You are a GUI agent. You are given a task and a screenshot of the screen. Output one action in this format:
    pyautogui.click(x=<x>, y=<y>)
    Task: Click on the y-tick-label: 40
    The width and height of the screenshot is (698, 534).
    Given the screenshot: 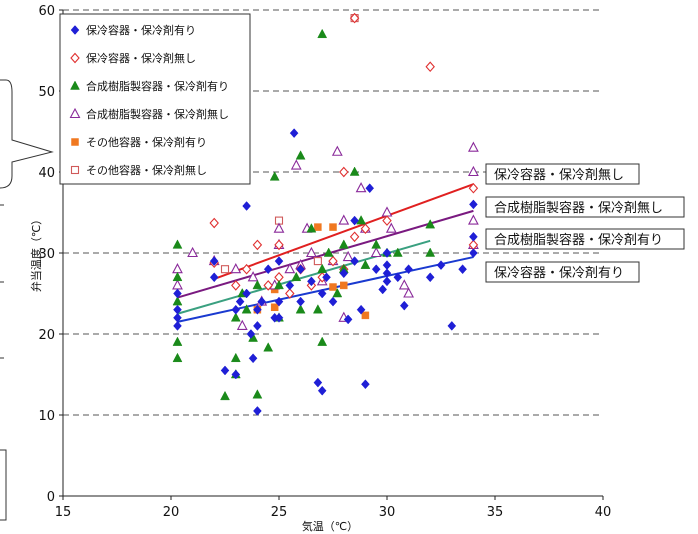 What is the action you would take?
    pyautogui.click(x=46, y=173)
    